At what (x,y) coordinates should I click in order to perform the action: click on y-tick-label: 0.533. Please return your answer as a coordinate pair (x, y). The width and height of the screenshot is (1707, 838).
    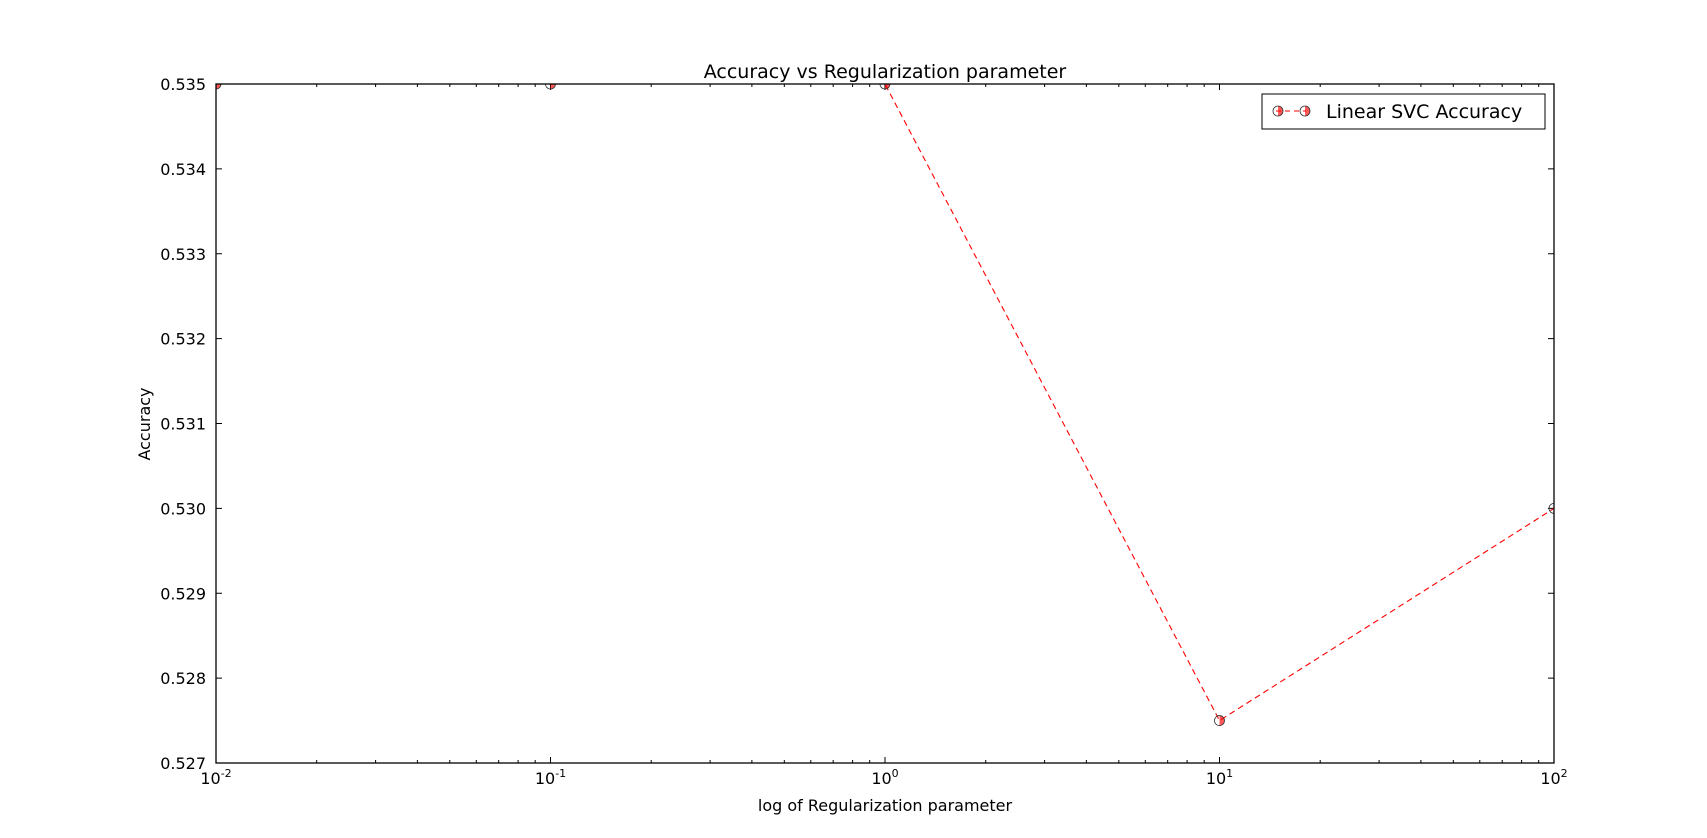
    Looking at the image, I should click on (183, 254).